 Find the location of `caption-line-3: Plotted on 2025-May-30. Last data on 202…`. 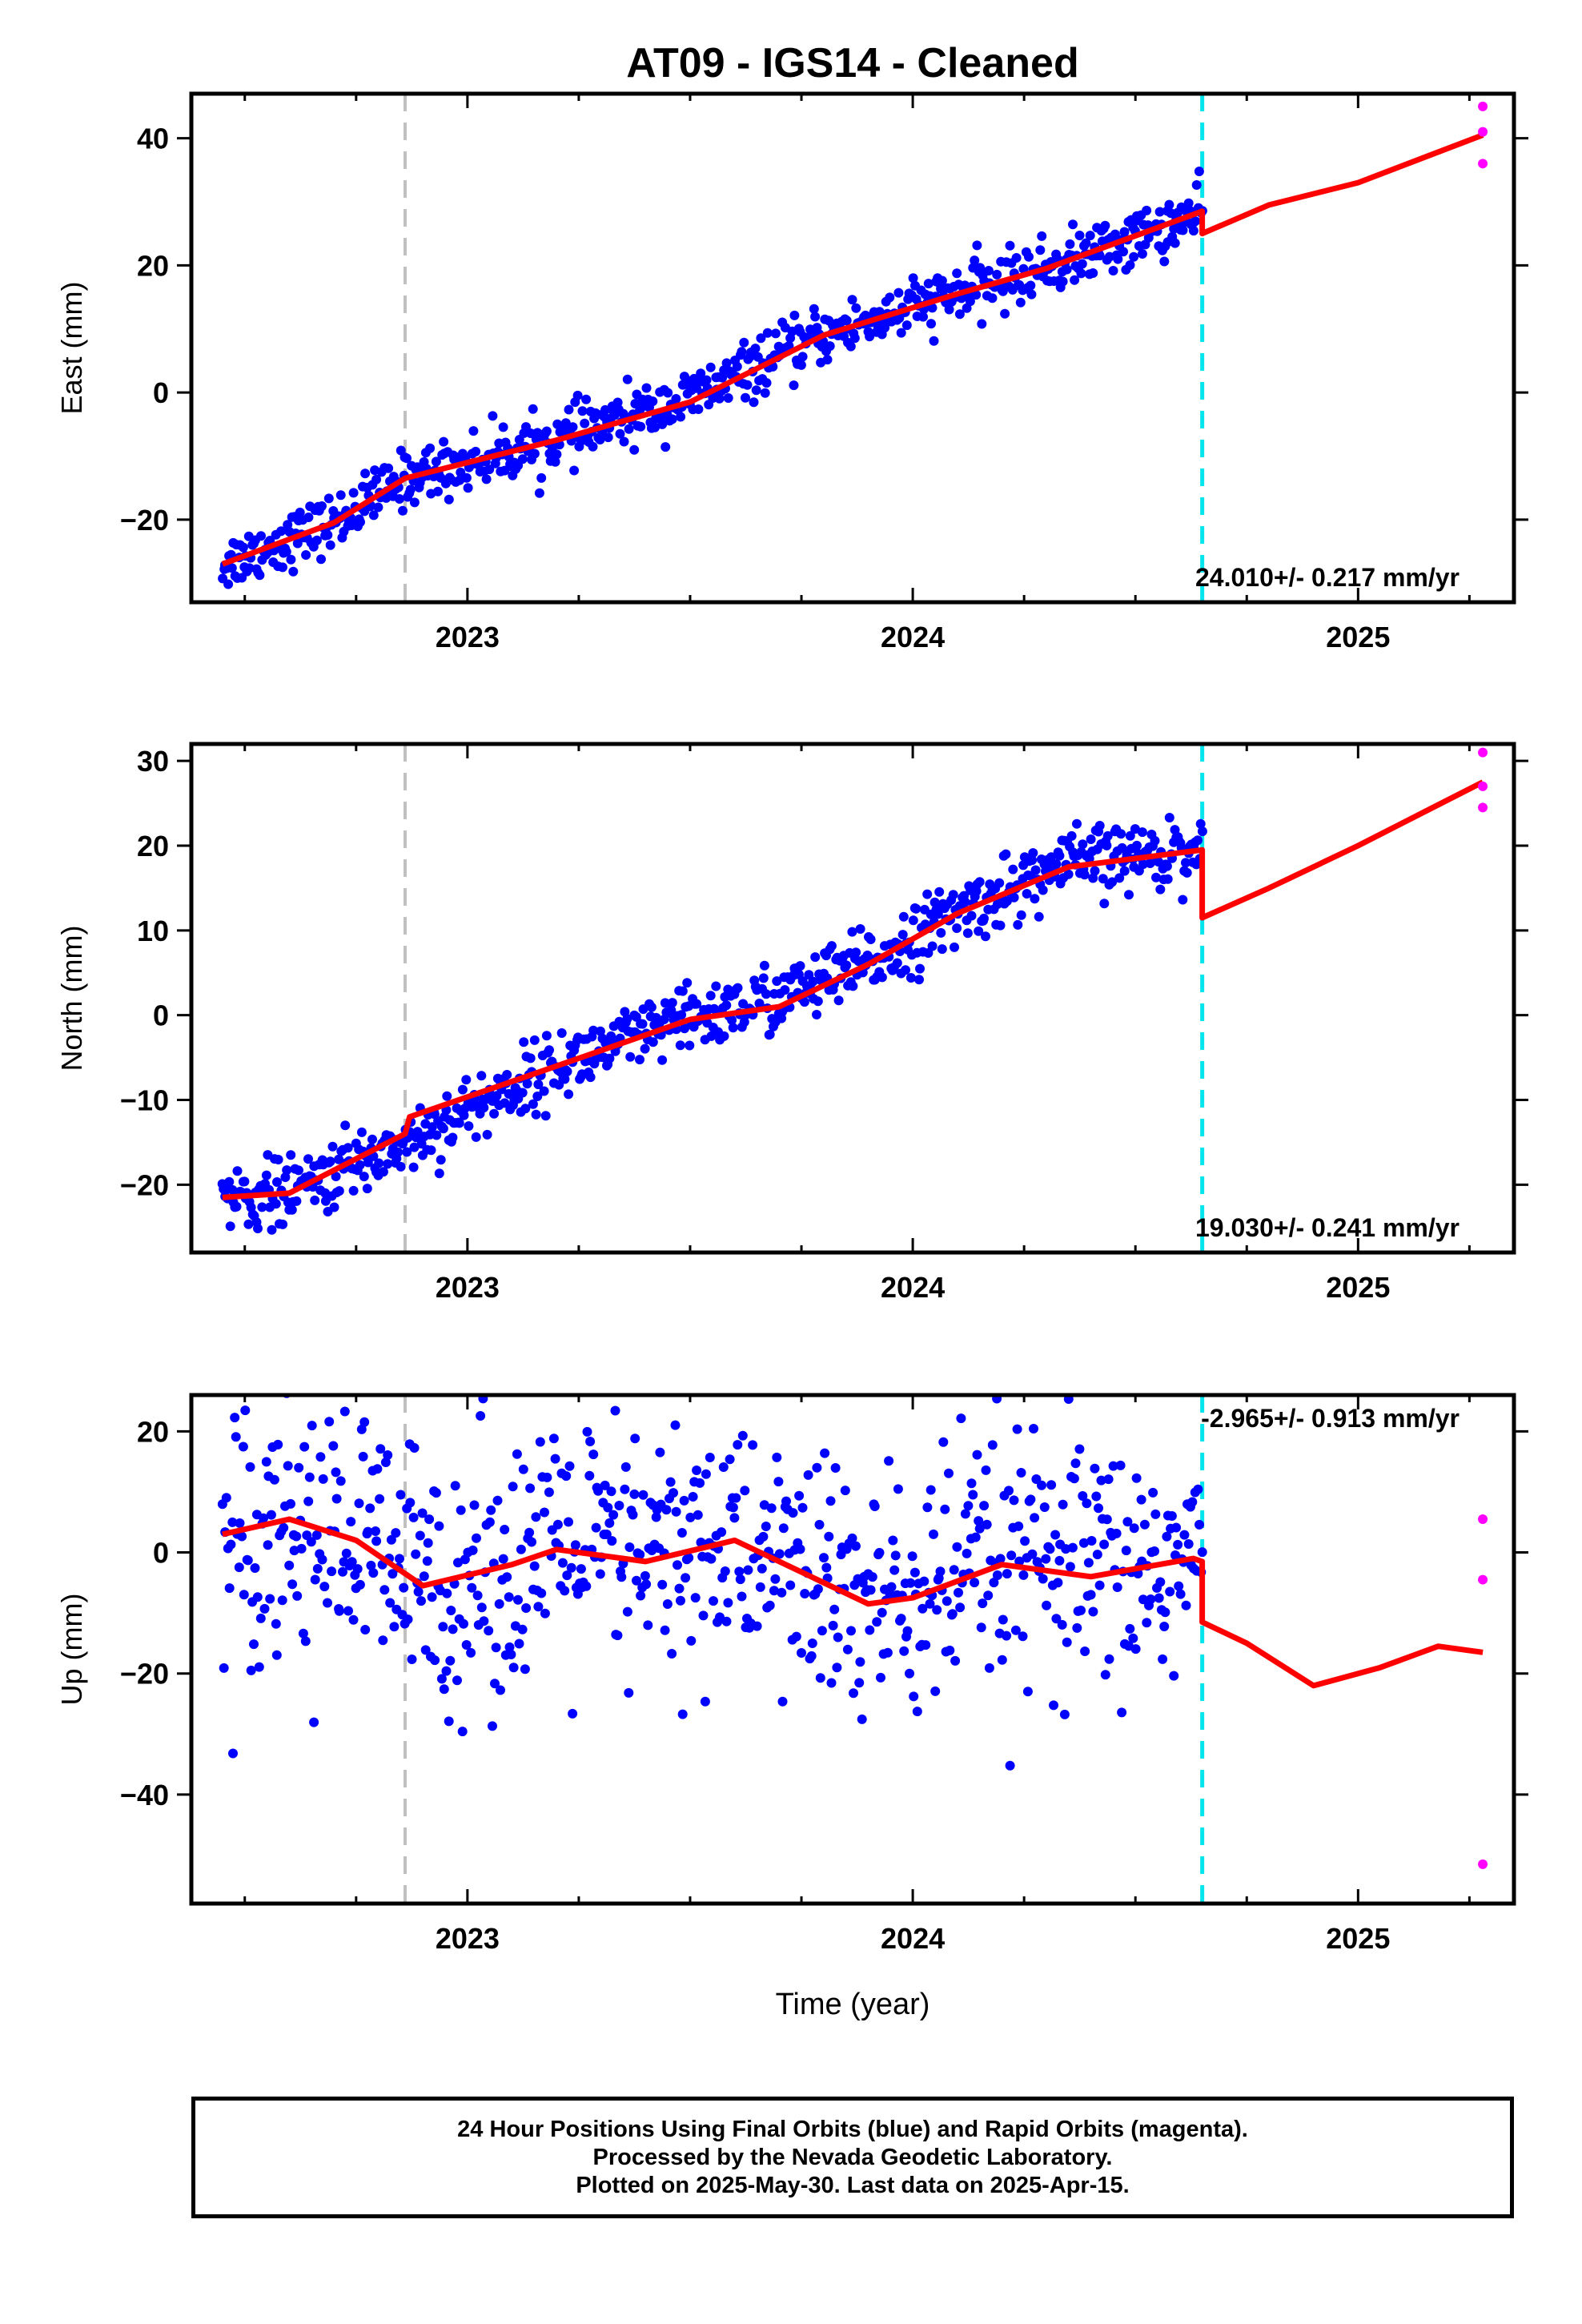

caption-line-3: Plotted on 2025-May-30. Last data on 202… is located at coordinates (853, 2185).